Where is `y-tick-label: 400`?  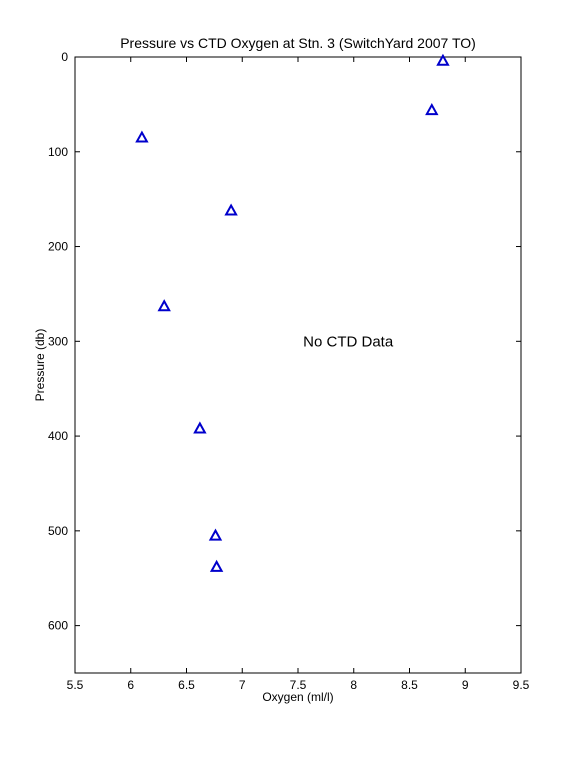 y-tick-label: 400 is located at coordinates (58, 436).